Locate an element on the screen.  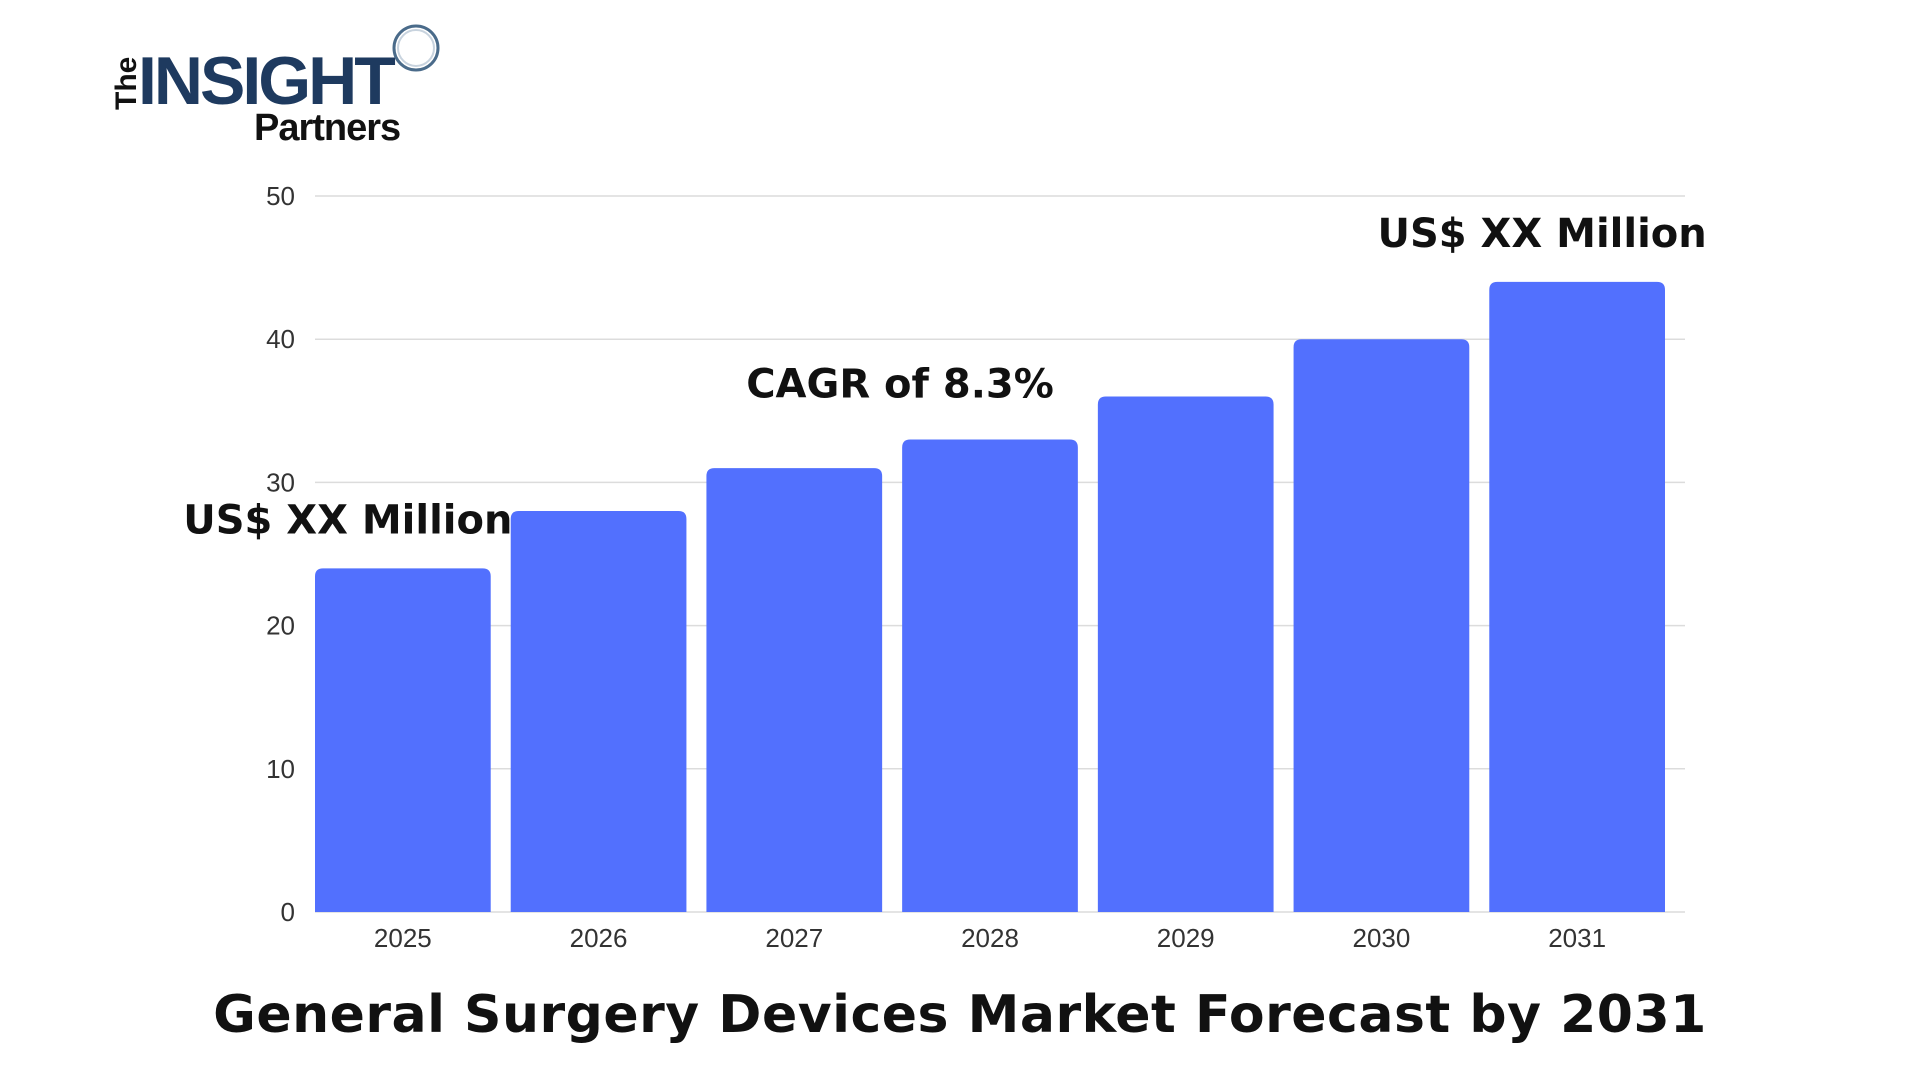
x-tick-label: 2029 is located at coordinates (1186, 938).